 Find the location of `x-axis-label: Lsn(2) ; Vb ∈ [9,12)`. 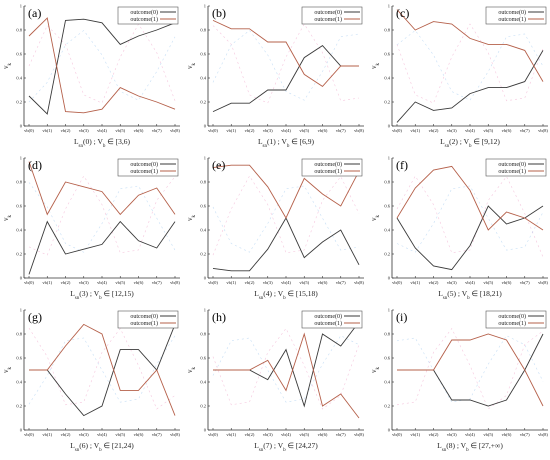

x-axis-label: Lsn(2) ; Vb ∈ [9,12) is located at coordinates (470, 143).